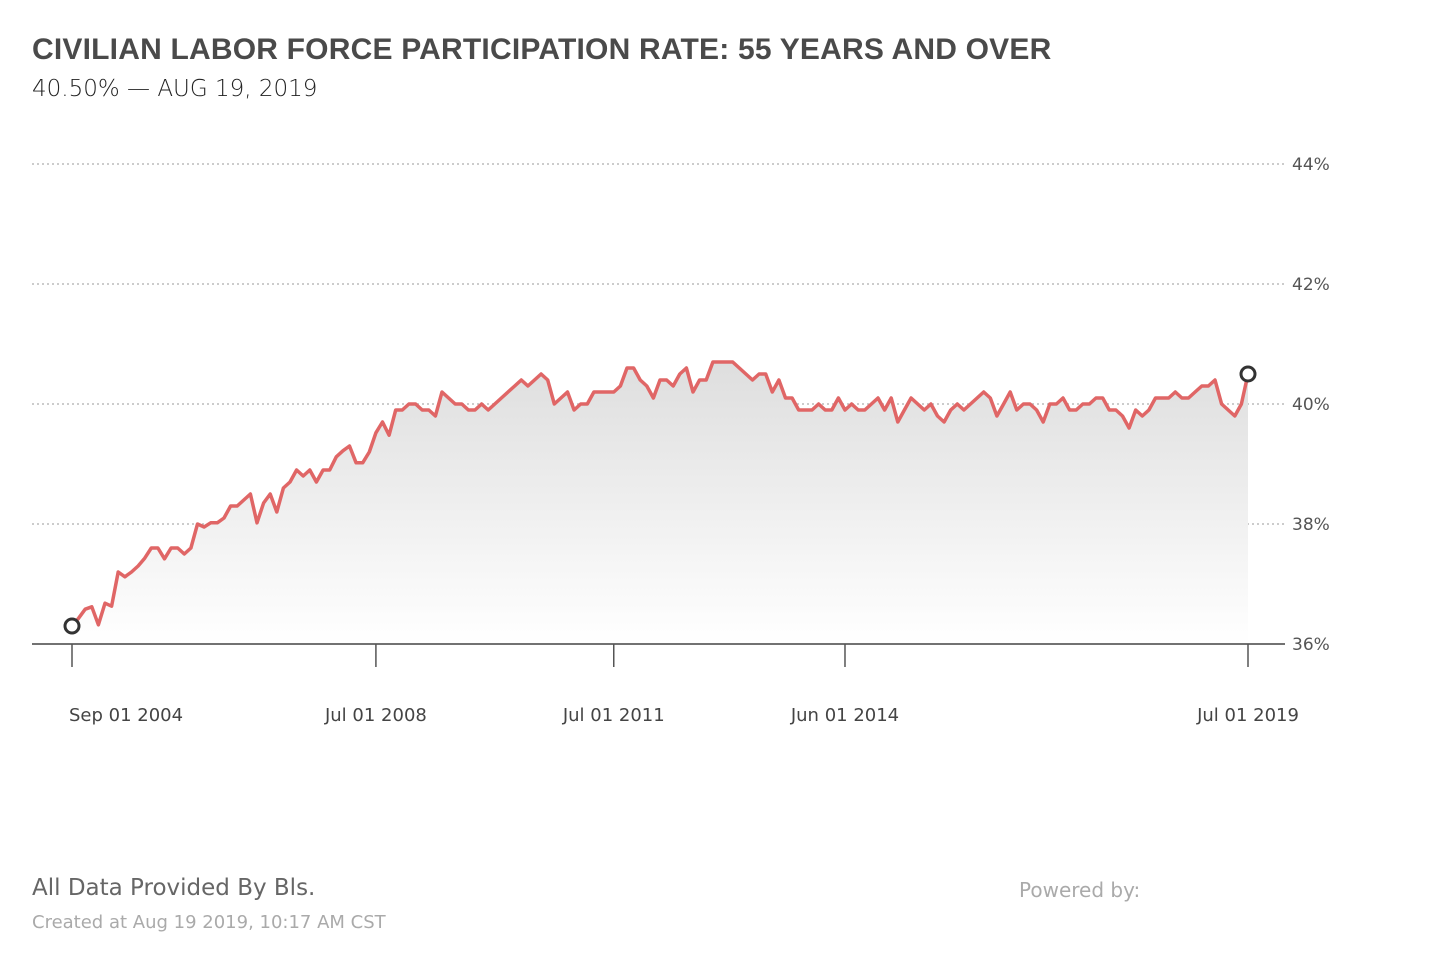  What do you see at coordinates (1311, 525) in the screenshot?
I see `y-tick-label: 38%` at bounding box center [1311, 525].